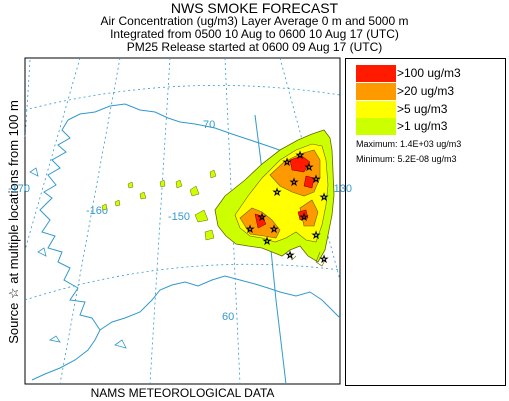 This screenshot has width=509, height=401. Describe the element at coordinates (284, 192) in the screenshot. I see `smoke-contour-gt100` at that location.